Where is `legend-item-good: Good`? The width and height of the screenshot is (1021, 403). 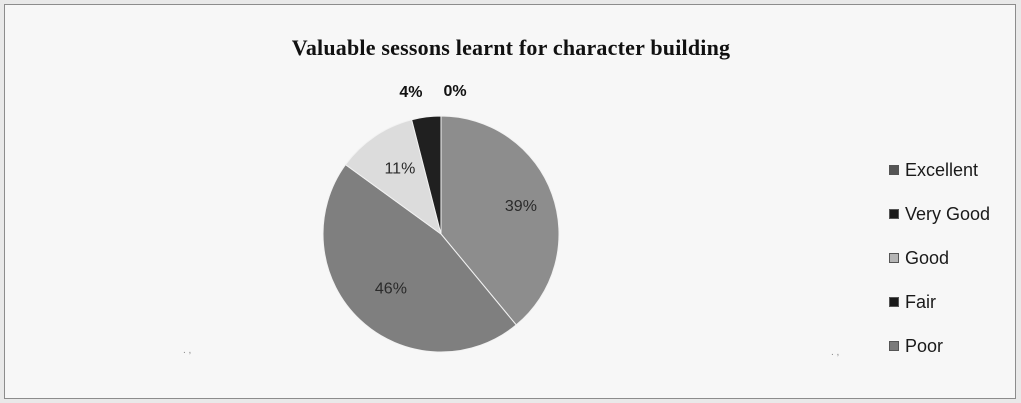
legend-item-good: Good is located at coordinates (939, 258).